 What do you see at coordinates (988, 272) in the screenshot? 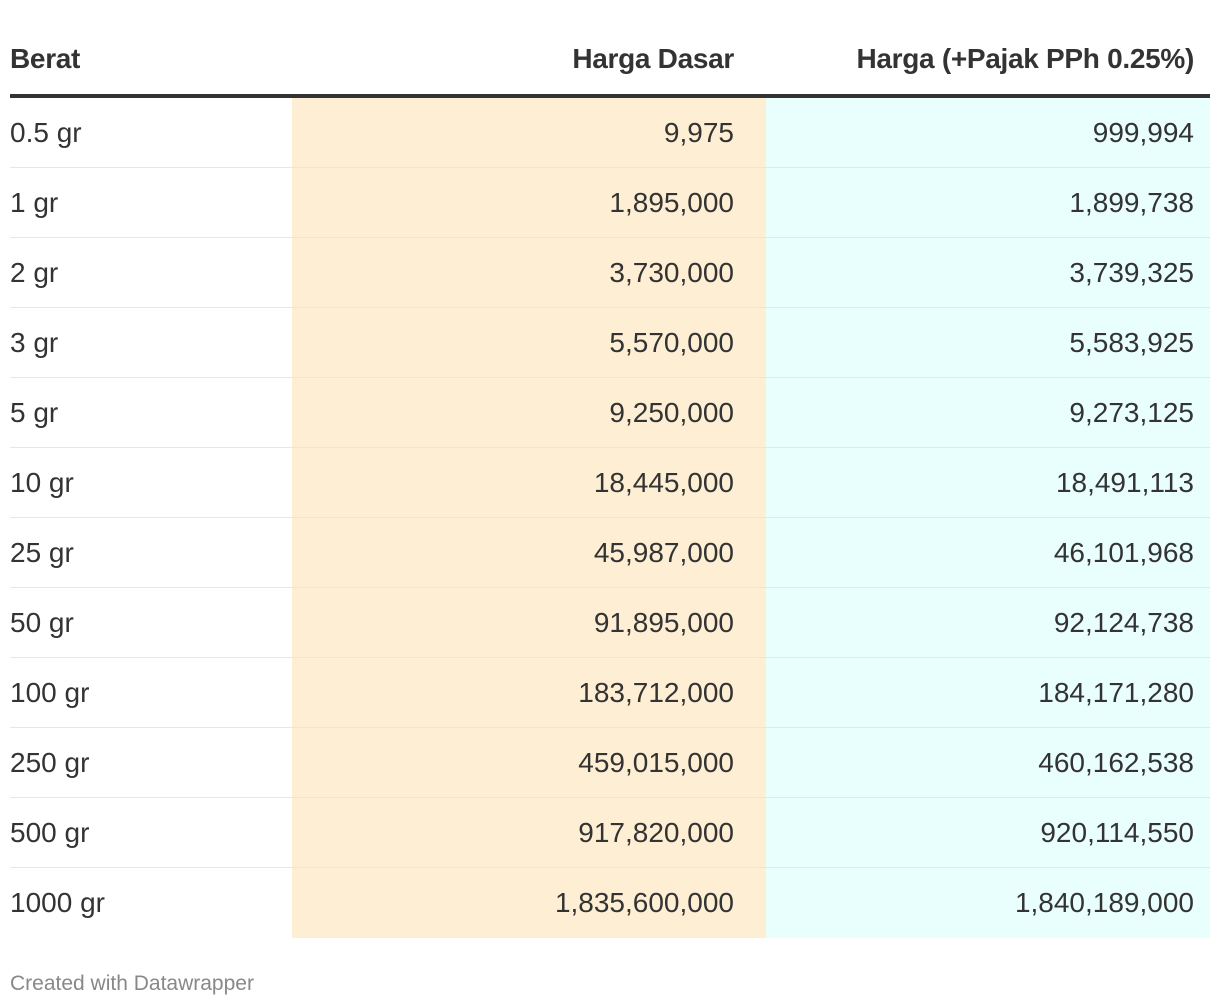
I see `cell-price-with-tax: 3,739,325` at bounding box center [988, 272].